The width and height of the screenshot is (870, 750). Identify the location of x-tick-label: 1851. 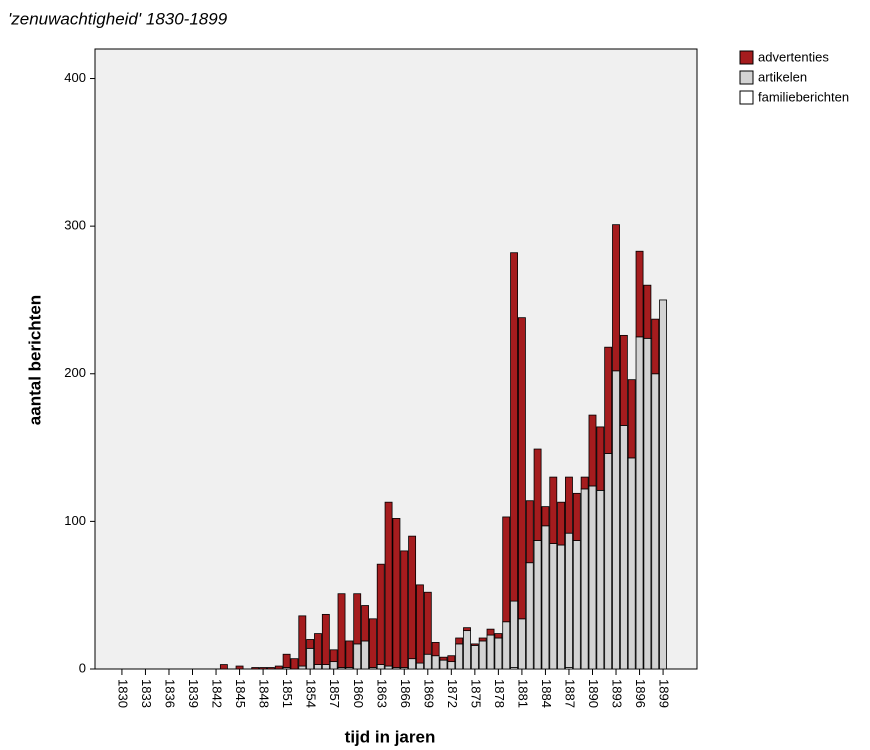
(287, 693).